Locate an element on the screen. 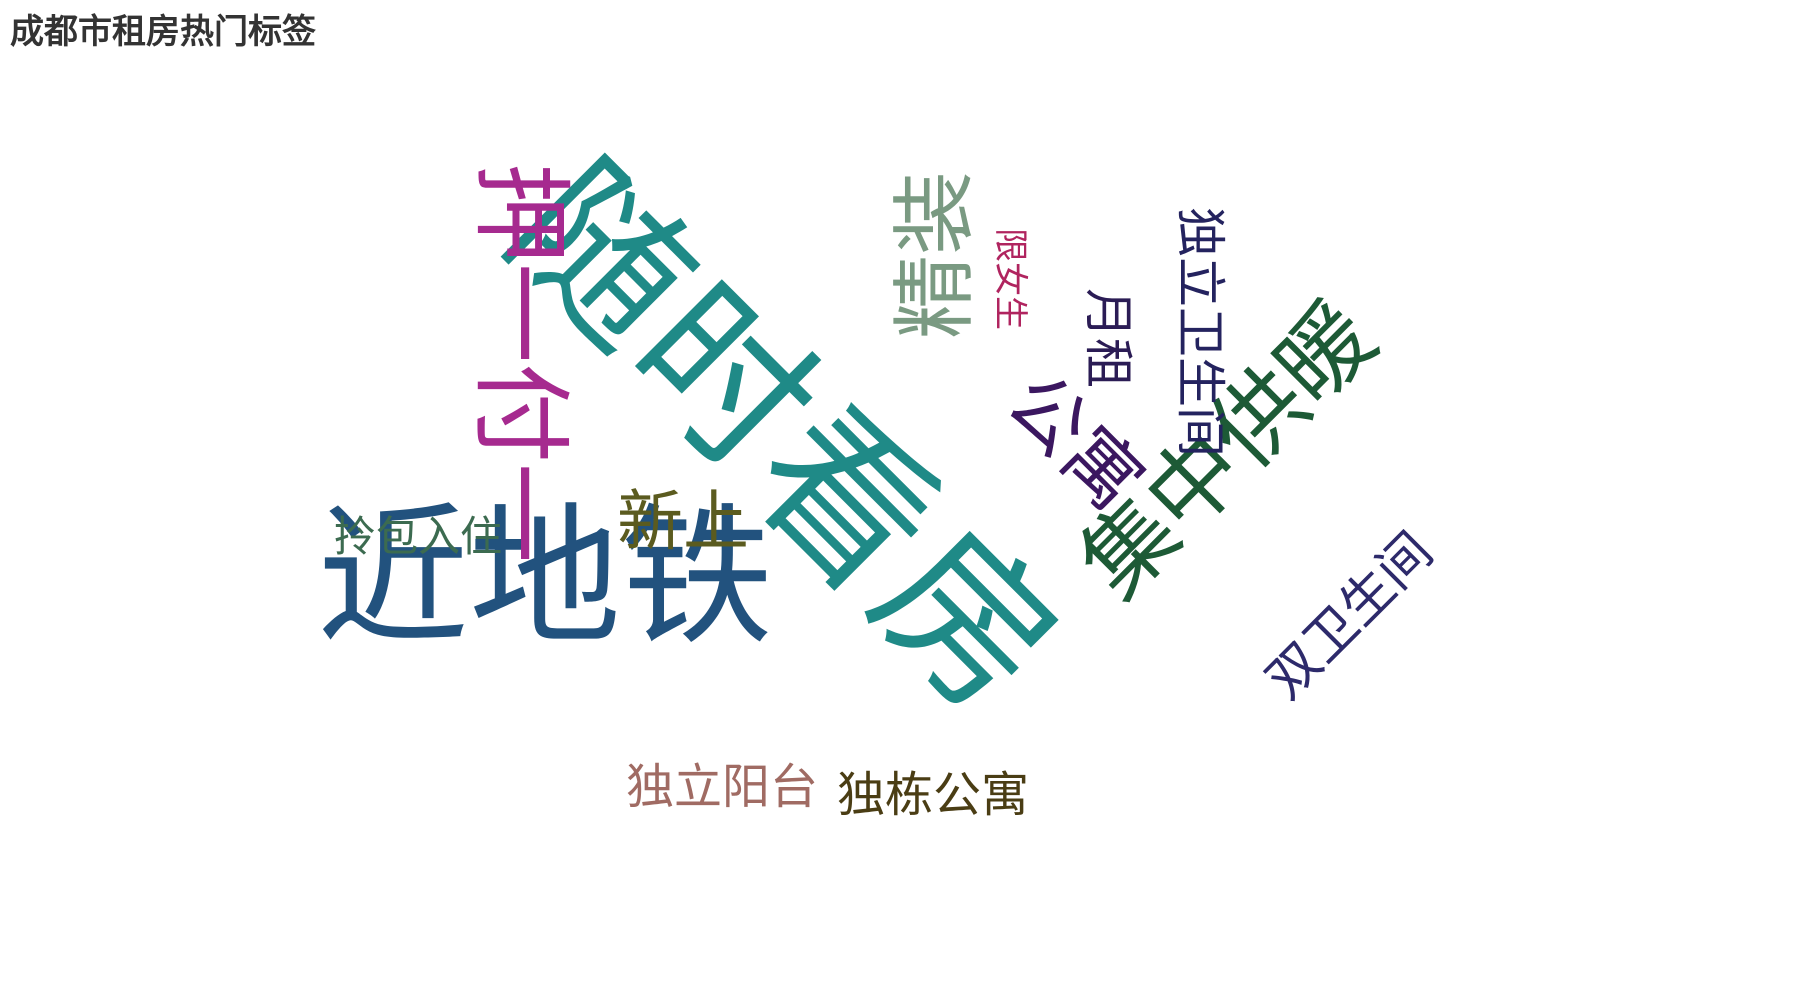  chart-title: 成都市租房热门标签 is located at coordinates (163, 32).